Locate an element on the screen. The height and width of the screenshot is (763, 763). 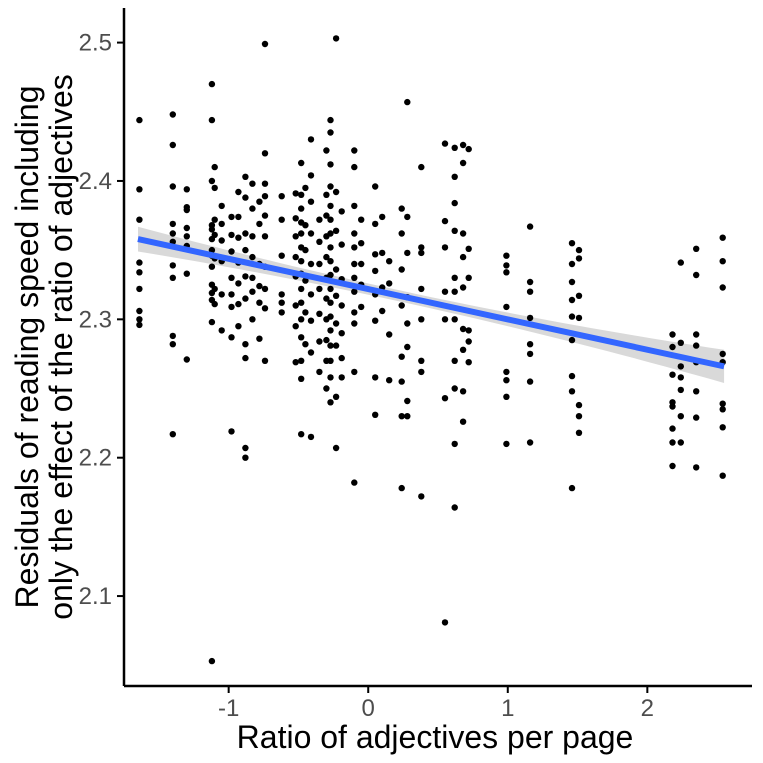
y-tick-label: 2.4 is located at coordinates (95, 181).